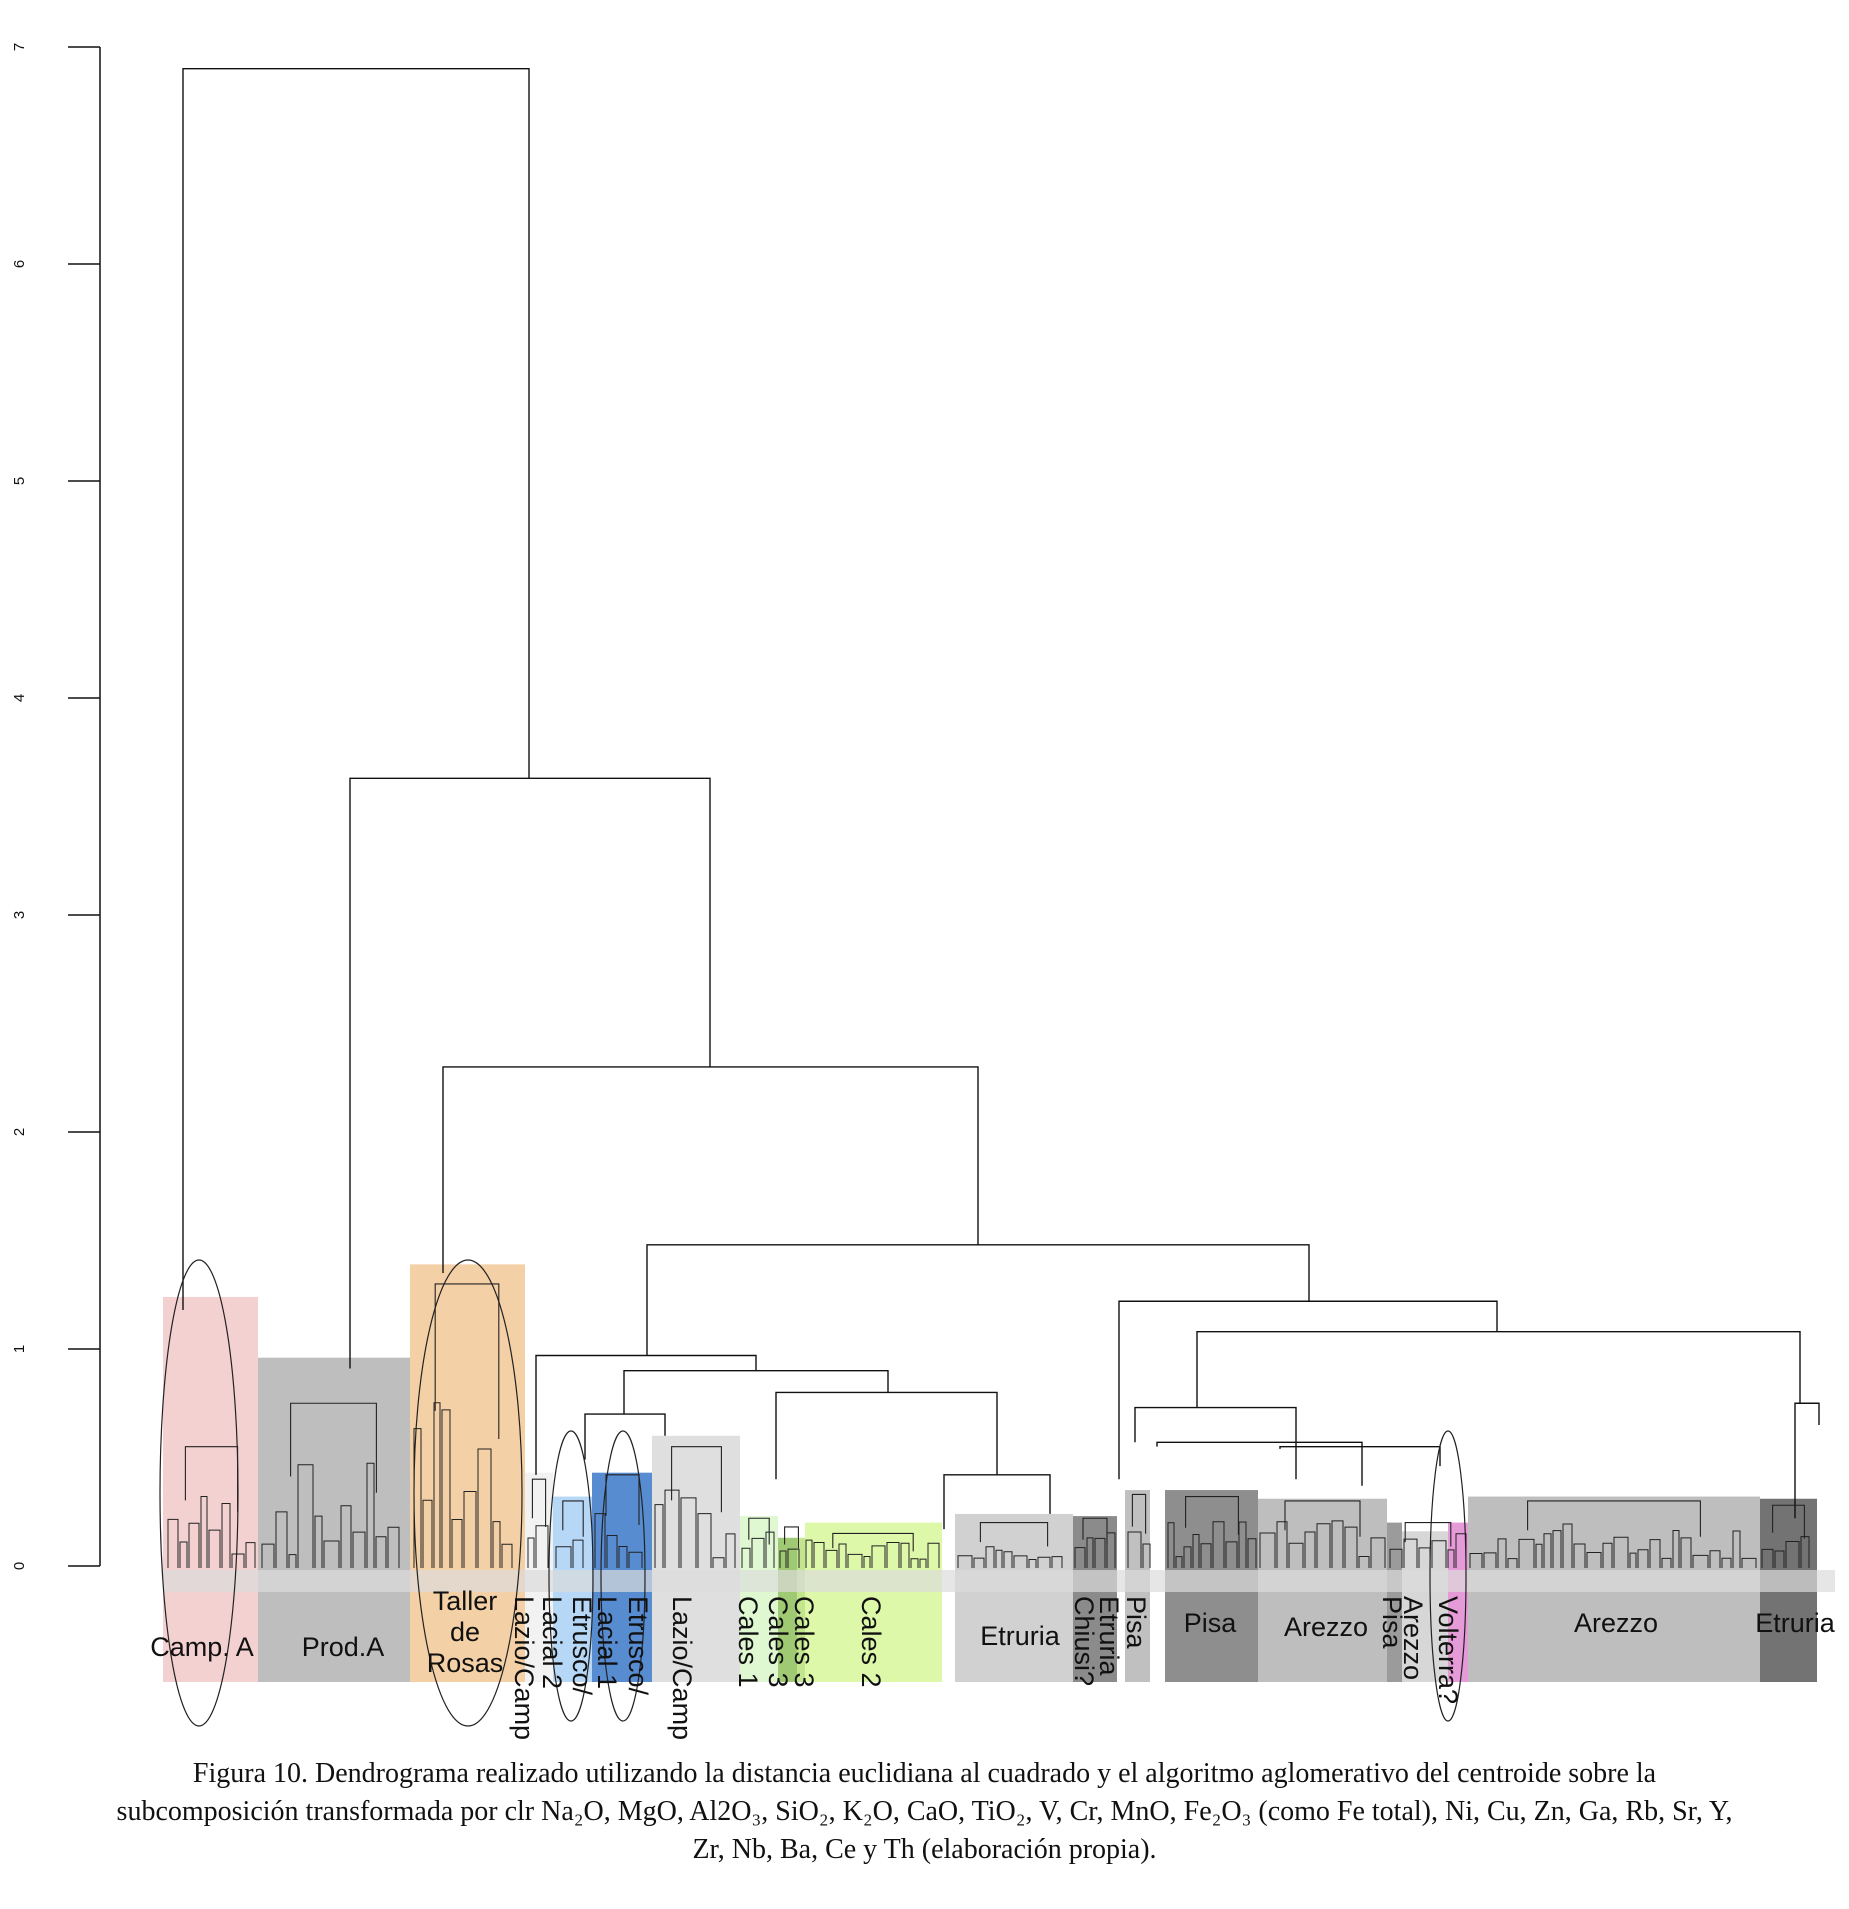 This screenshot has height=1909, width=1849. What do you see at coordinates (638, 1646) in the screenshot?
I see `label-etrusco-2: Etrusco/` at bounding box center [638, 1646].